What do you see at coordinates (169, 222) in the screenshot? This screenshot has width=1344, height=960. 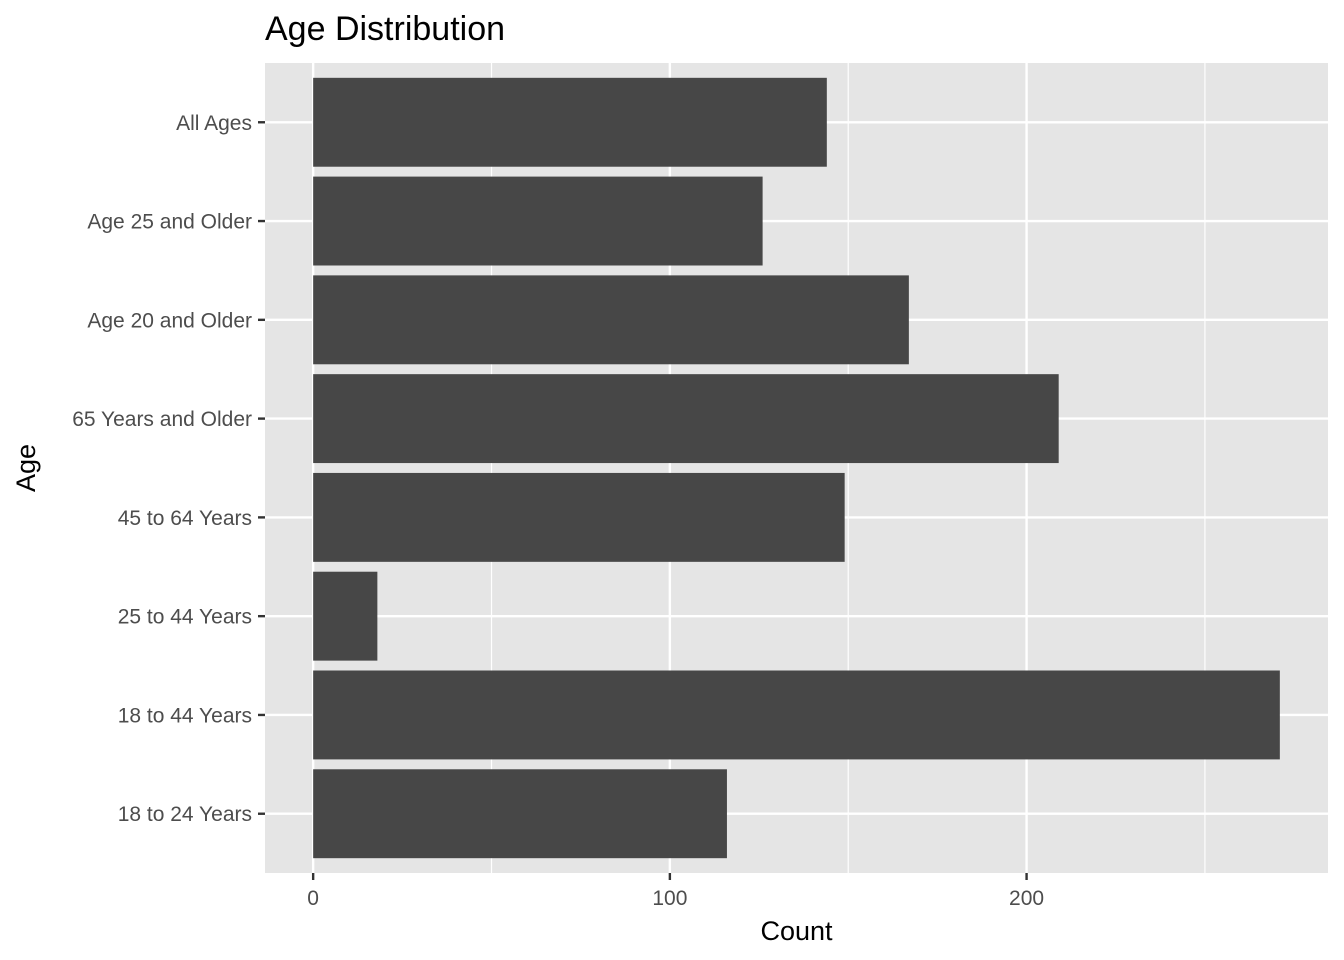 I see `y-tick-label: Age 25 and Older` at bounding box center [169, 222].